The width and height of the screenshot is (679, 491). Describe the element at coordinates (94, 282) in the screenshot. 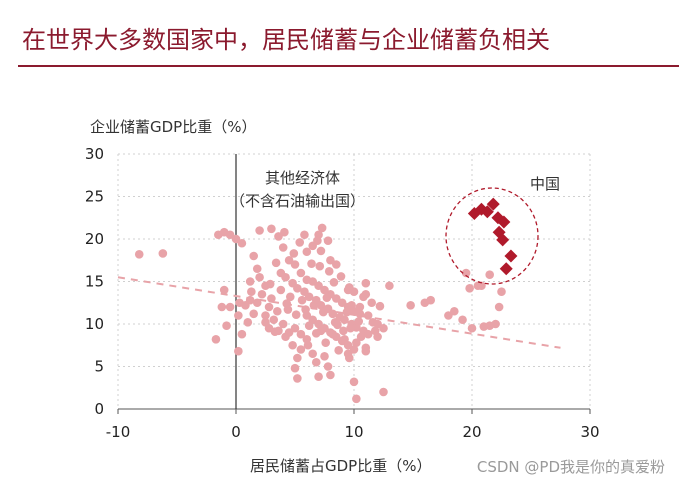

I see `y-tick-label: 15` at that location.